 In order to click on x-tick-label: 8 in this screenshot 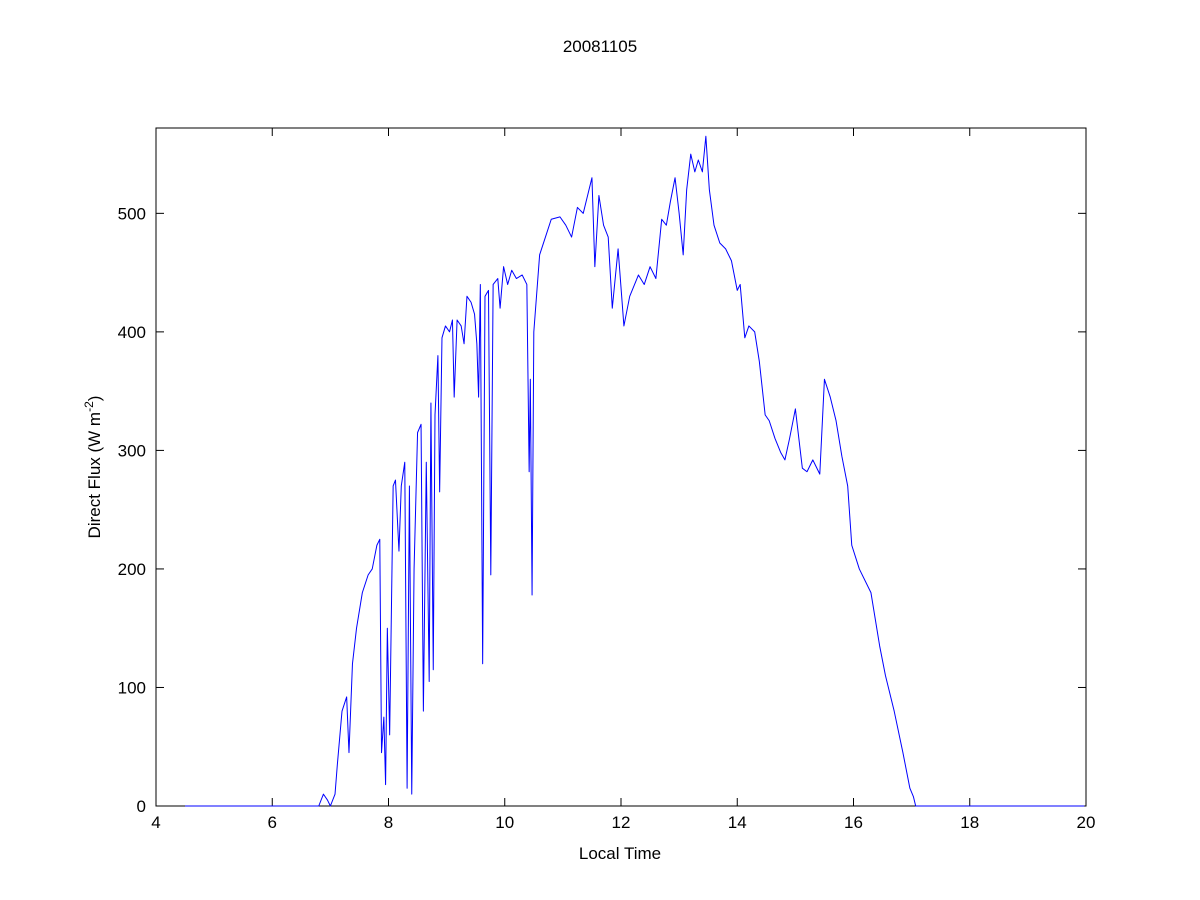, I will do `click(388, 822)`.